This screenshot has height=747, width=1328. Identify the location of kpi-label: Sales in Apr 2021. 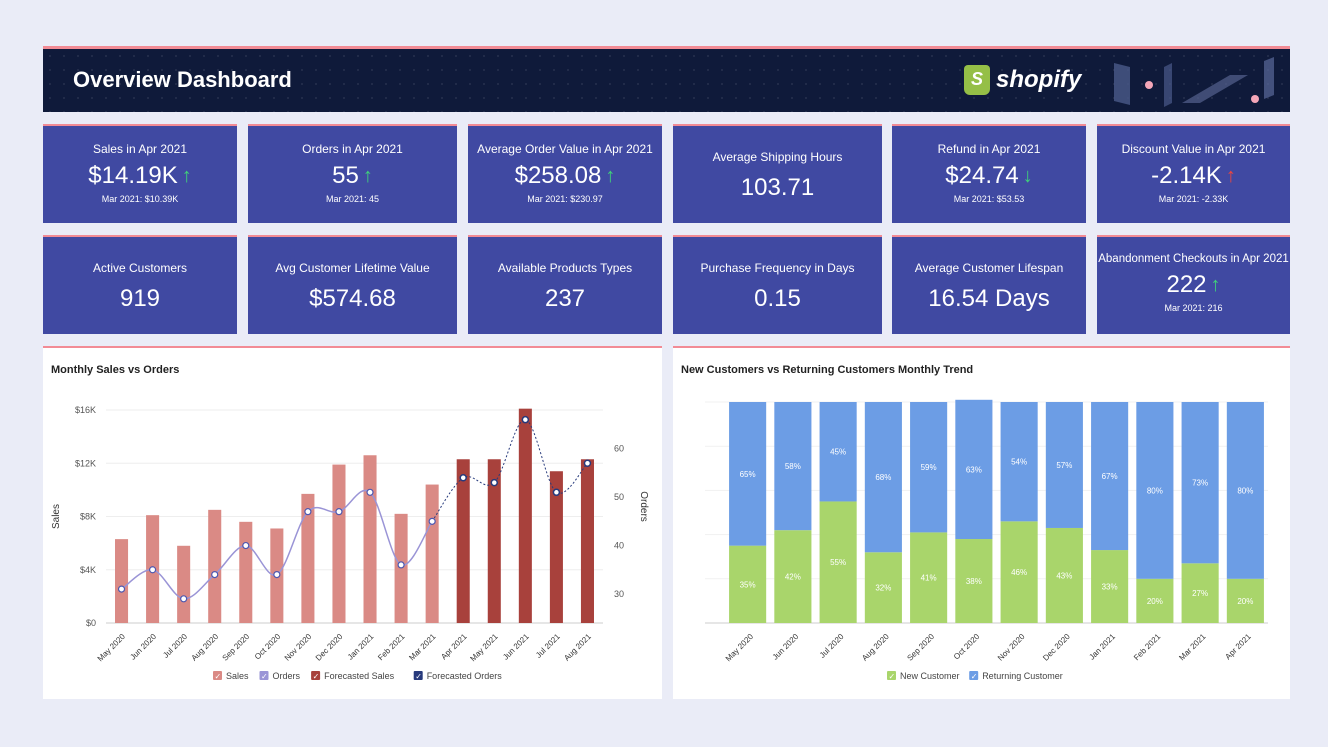
(140, 149).